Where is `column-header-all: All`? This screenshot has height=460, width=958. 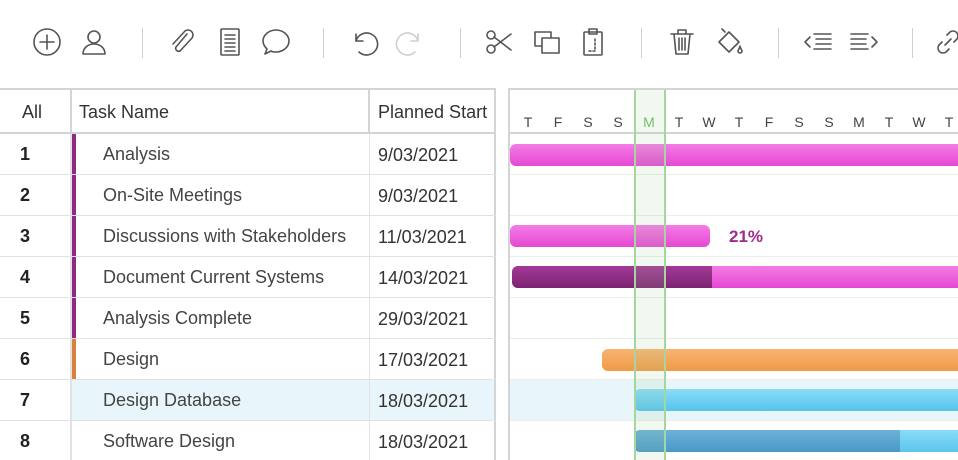 column-header-all: All is located at coordinates (36, 111).